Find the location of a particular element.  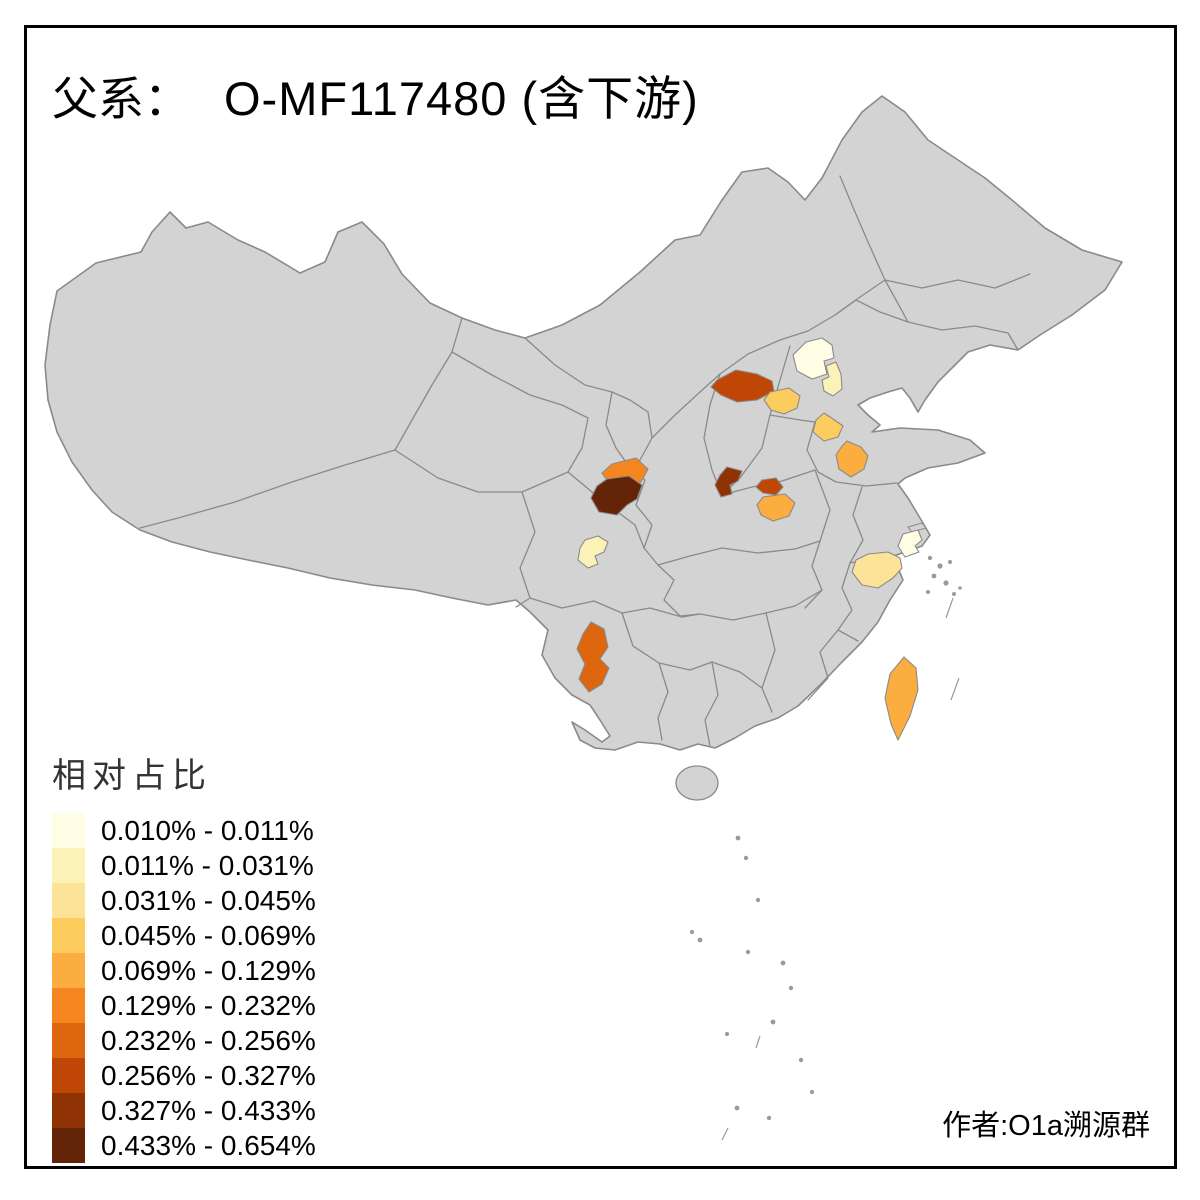

legend-label: 0.256% - 0.327% is located at coordinates (208, 1075).